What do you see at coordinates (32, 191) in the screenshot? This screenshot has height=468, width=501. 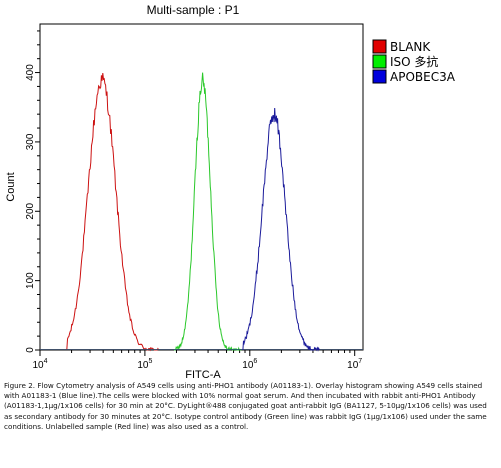 I see `y-axis: 0 100 200 300 400` at bounding box center [32, 191].